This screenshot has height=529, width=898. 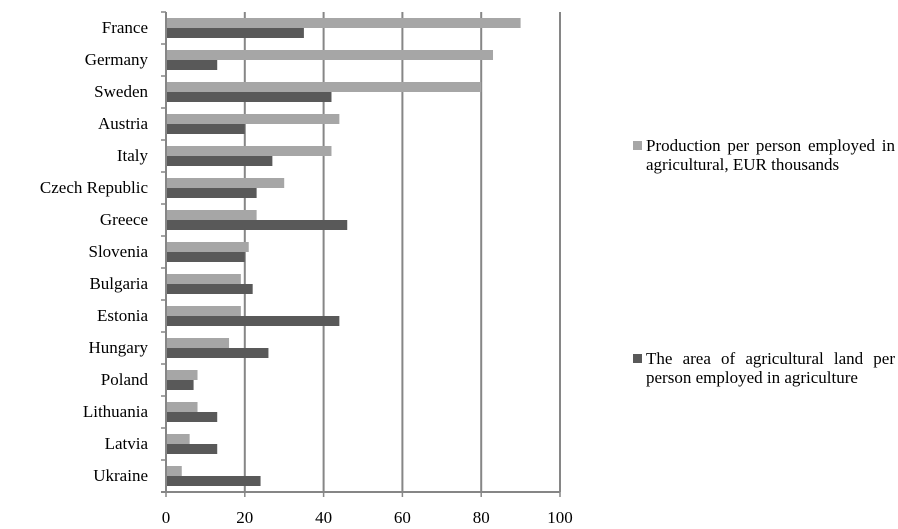 What do you see at coordinates (123, 123) in the screenshot?
I see `category-label-austria: Austria` at bounding box center [123, 123].